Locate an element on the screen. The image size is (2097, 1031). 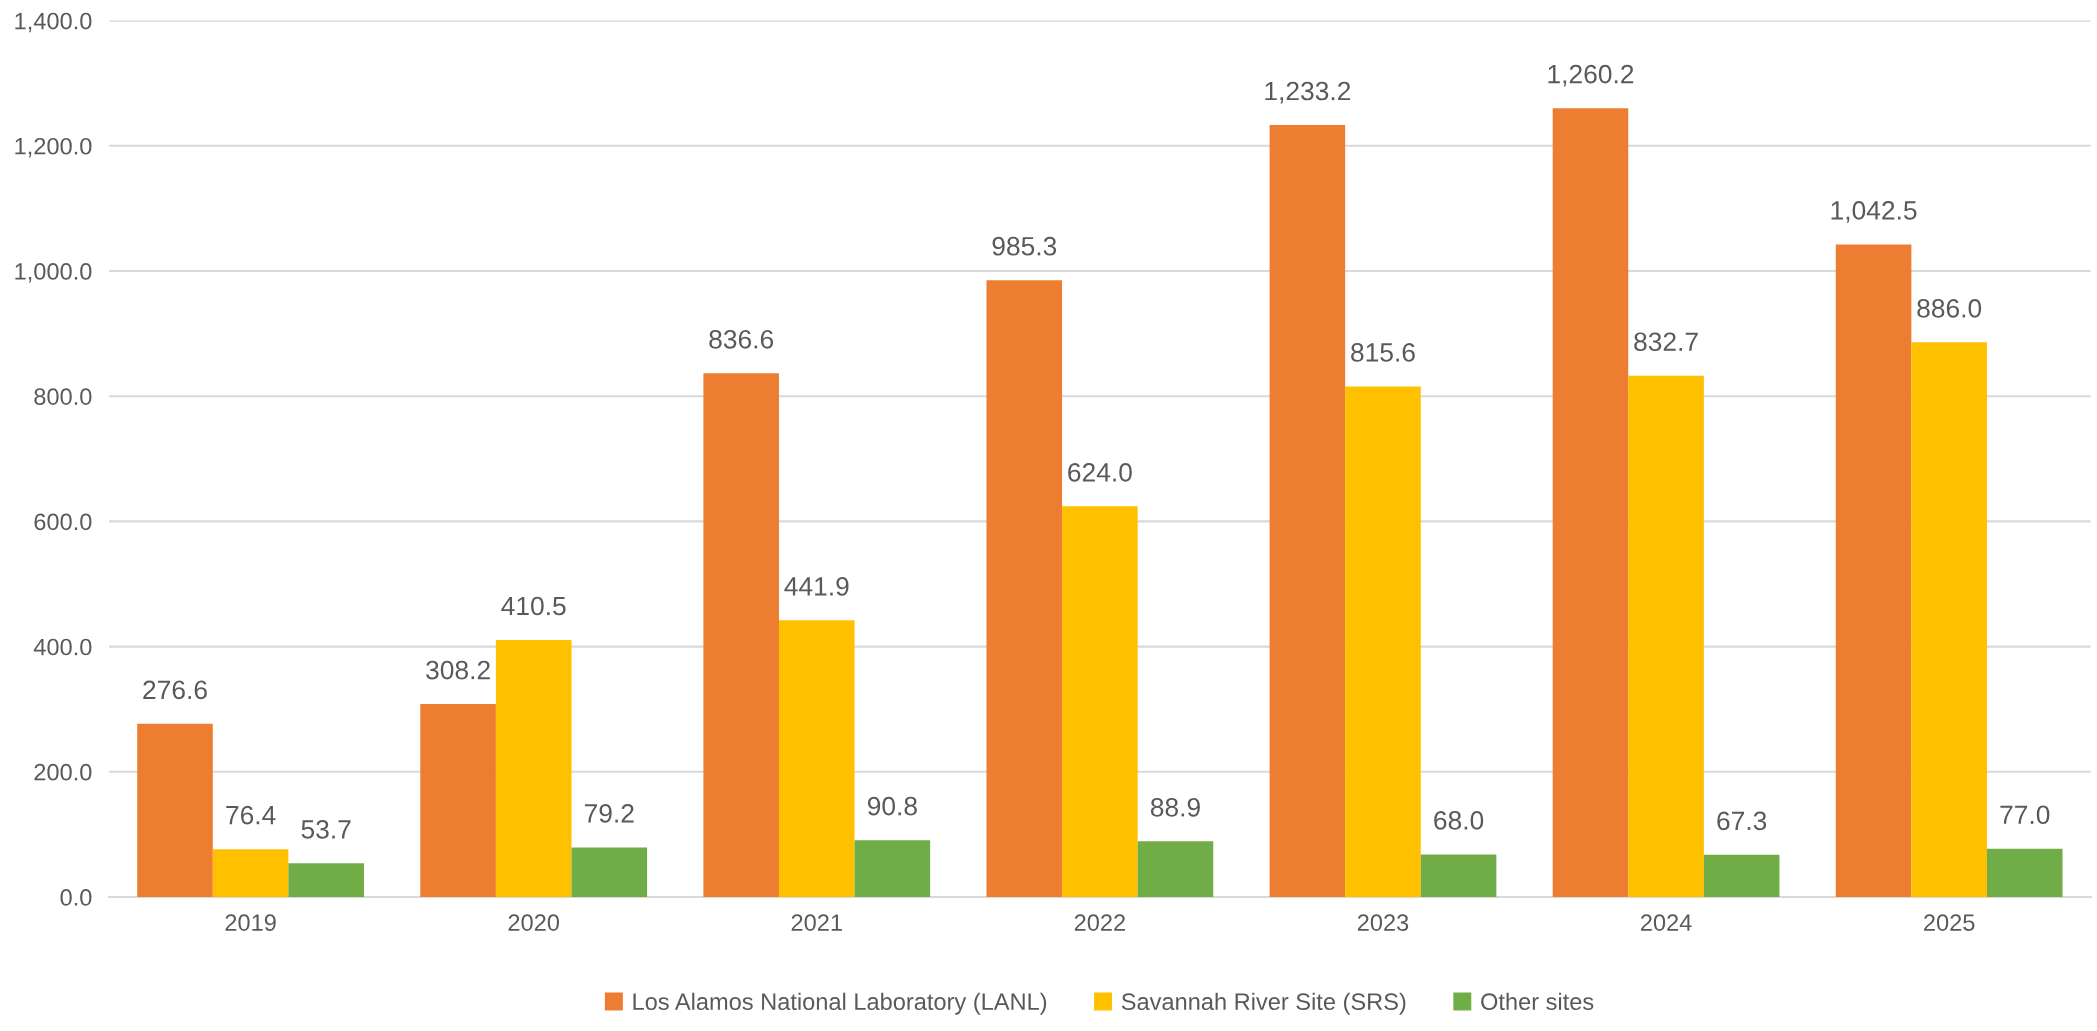
data-label: 1,260.2 is located at coordinates (1591, 75).